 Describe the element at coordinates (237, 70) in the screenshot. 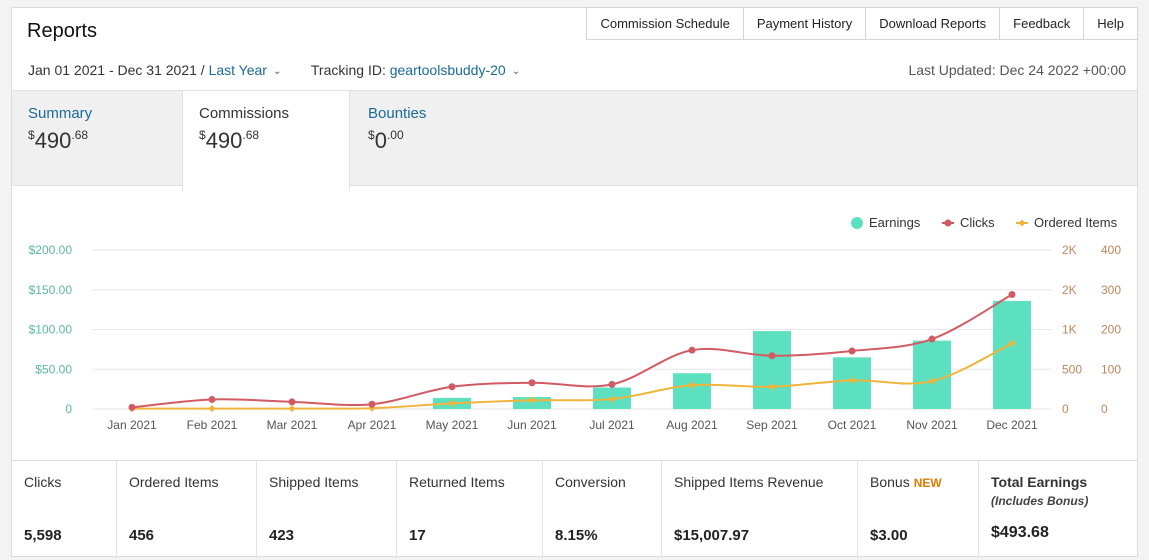

I see `period-label: Last Year` at that location.